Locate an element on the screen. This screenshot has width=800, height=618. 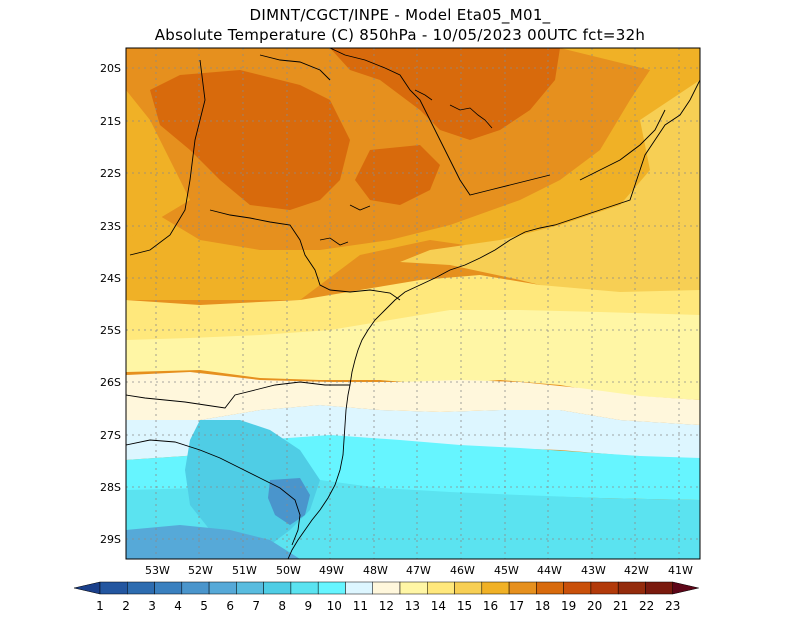
lat-label: 21S is located at coordinates (110, 121).